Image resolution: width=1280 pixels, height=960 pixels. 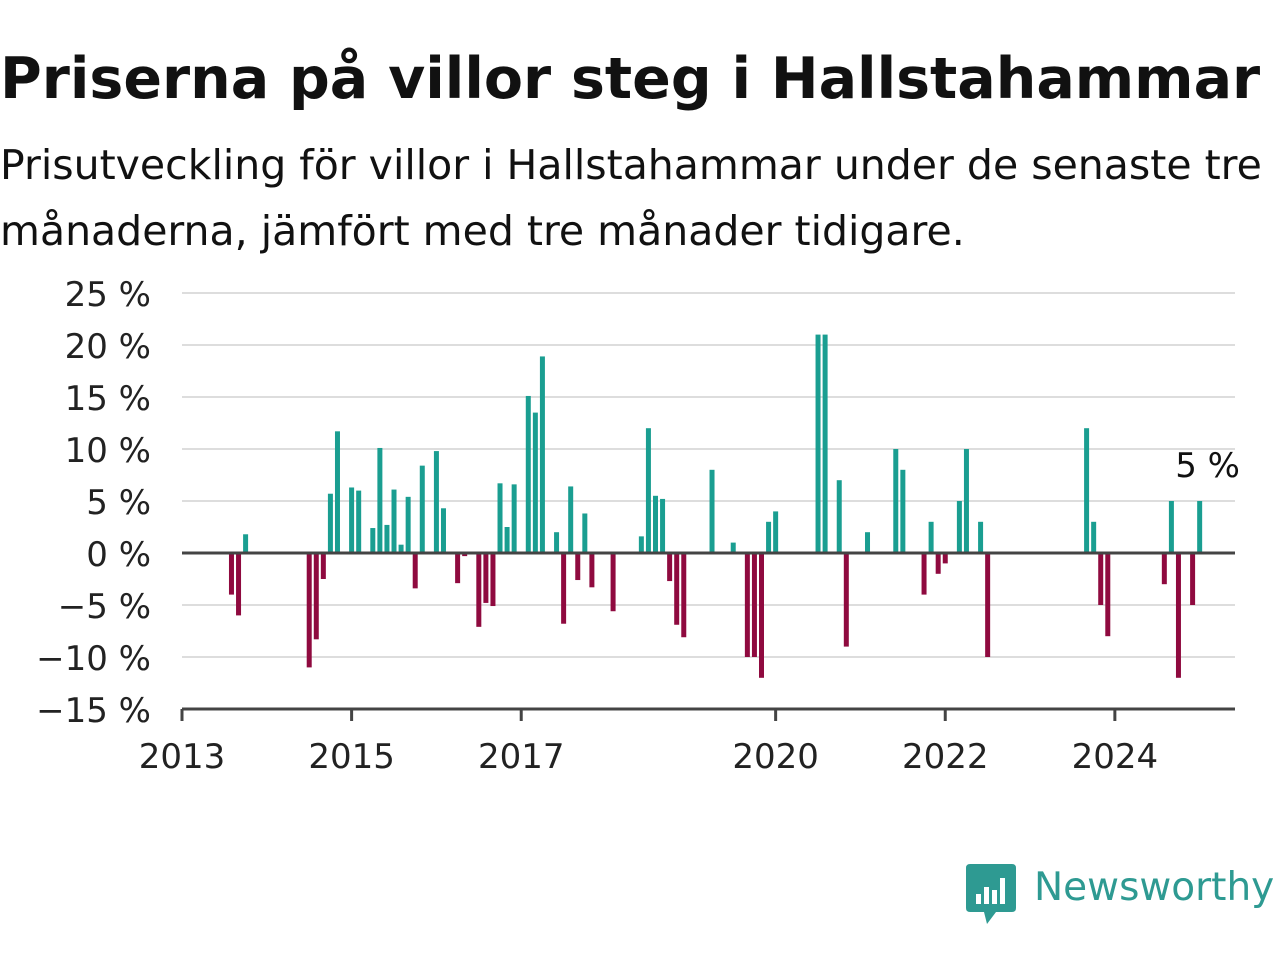 What do you see at coordinates (521, 757) in the screenshot?
I see `x-tick-label: 2017` at bounding box center [521, 757].